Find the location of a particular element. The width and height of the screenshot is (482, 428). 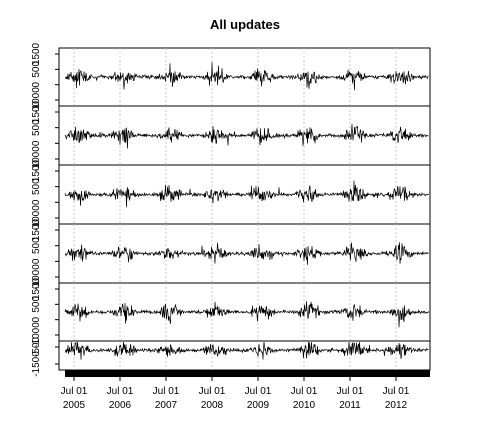

y-tick-label: -500 is located at coordinates (36, 347).